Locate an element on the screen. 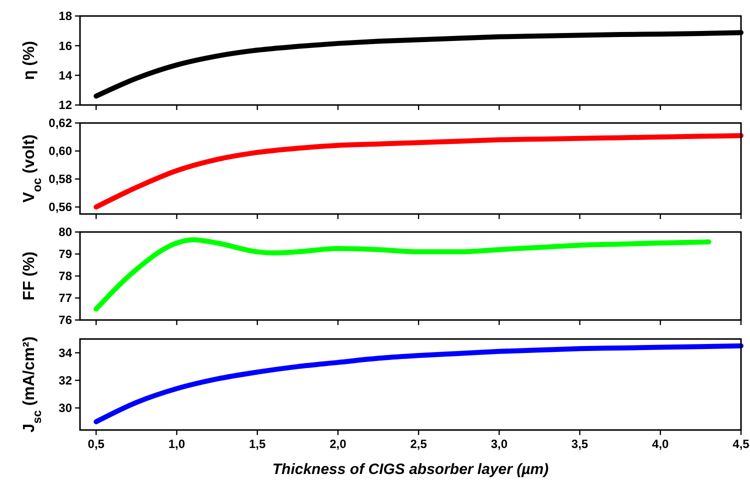 The height and width of the screenshot is (482, 750). x-tick-label: 1,5 is located at coordinates (257, 444).